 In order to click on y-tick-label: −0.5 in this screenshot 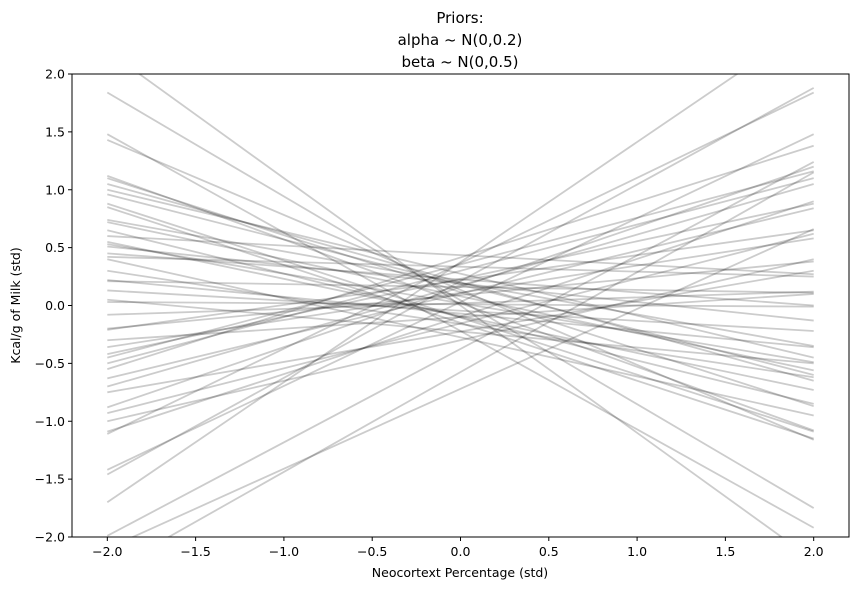, I will do `click(50, 363)`.